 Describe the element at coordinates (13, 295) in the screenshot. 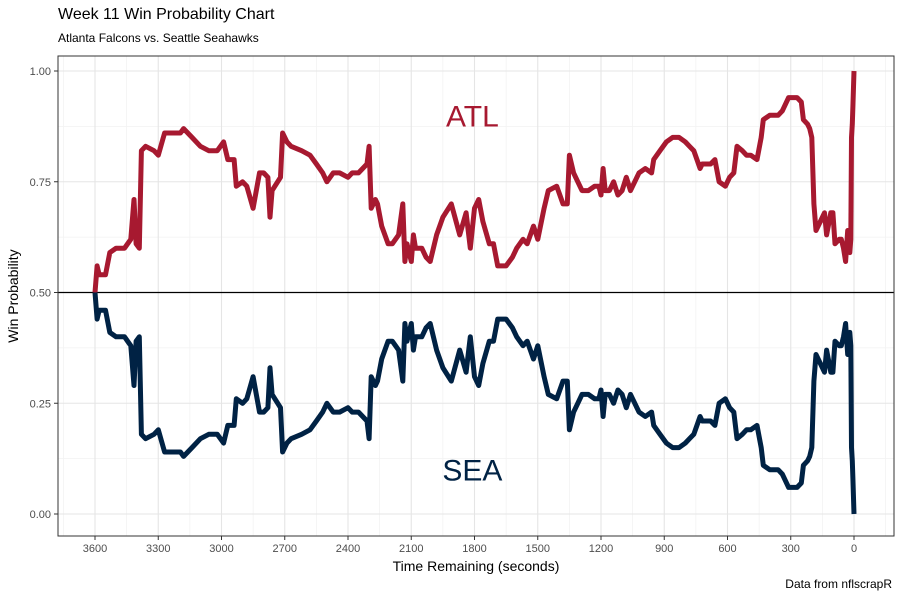

I see `y-axis-title: Win Probability` at that location.